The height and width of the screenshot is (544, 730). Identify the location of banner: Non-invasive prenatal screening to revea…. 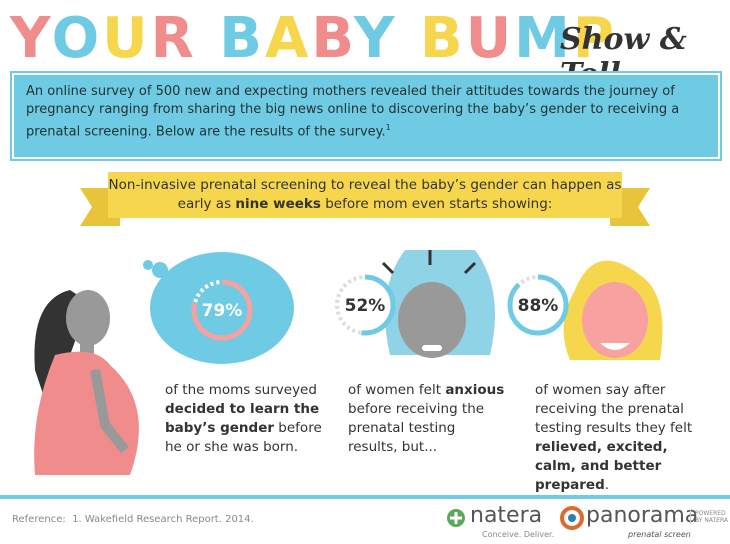
(365, 195).